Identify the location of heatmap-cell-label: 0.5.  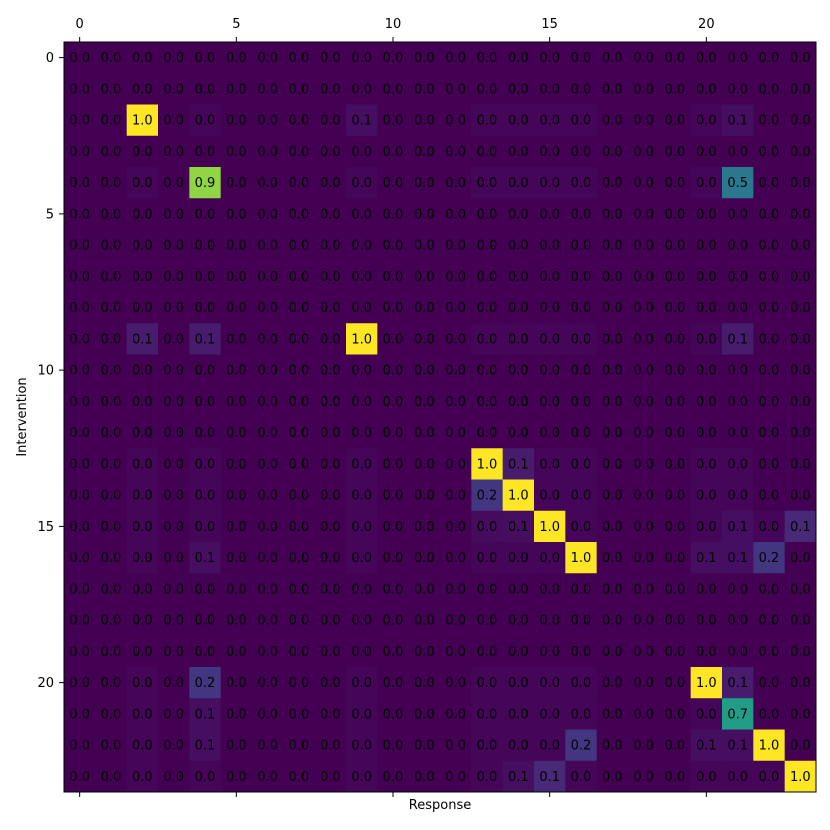
(737, 183).